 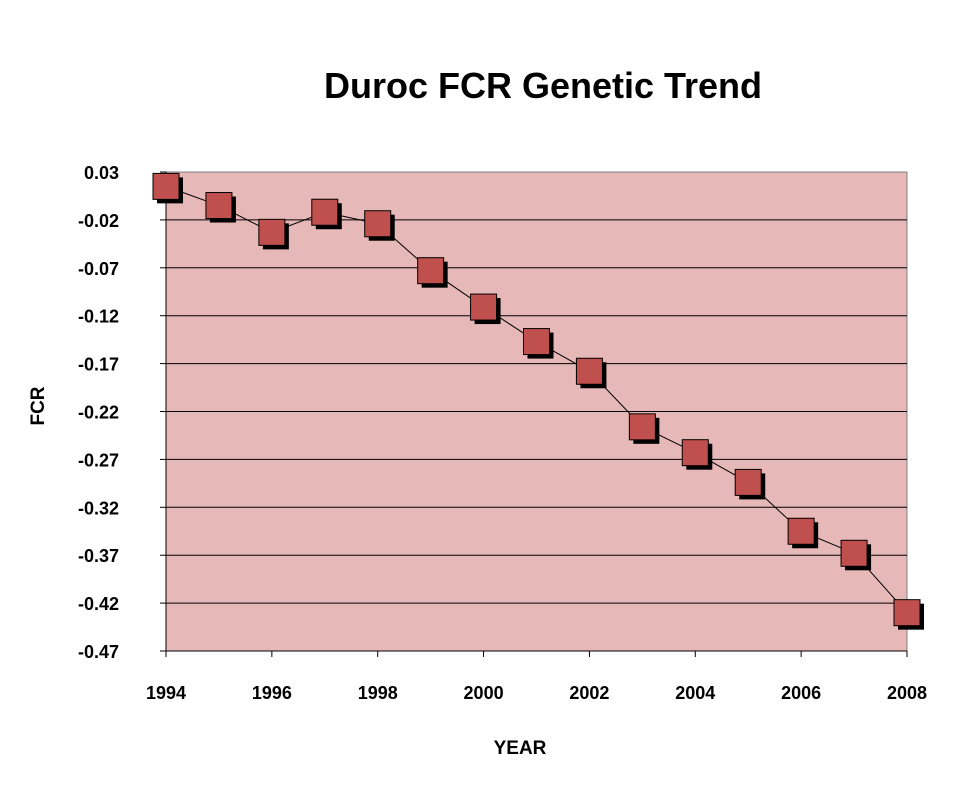 What do you see at coordinates (98, 269) in the screenshot?
I see `y-tick-label: -0.07` at bounding box center [98, 269].